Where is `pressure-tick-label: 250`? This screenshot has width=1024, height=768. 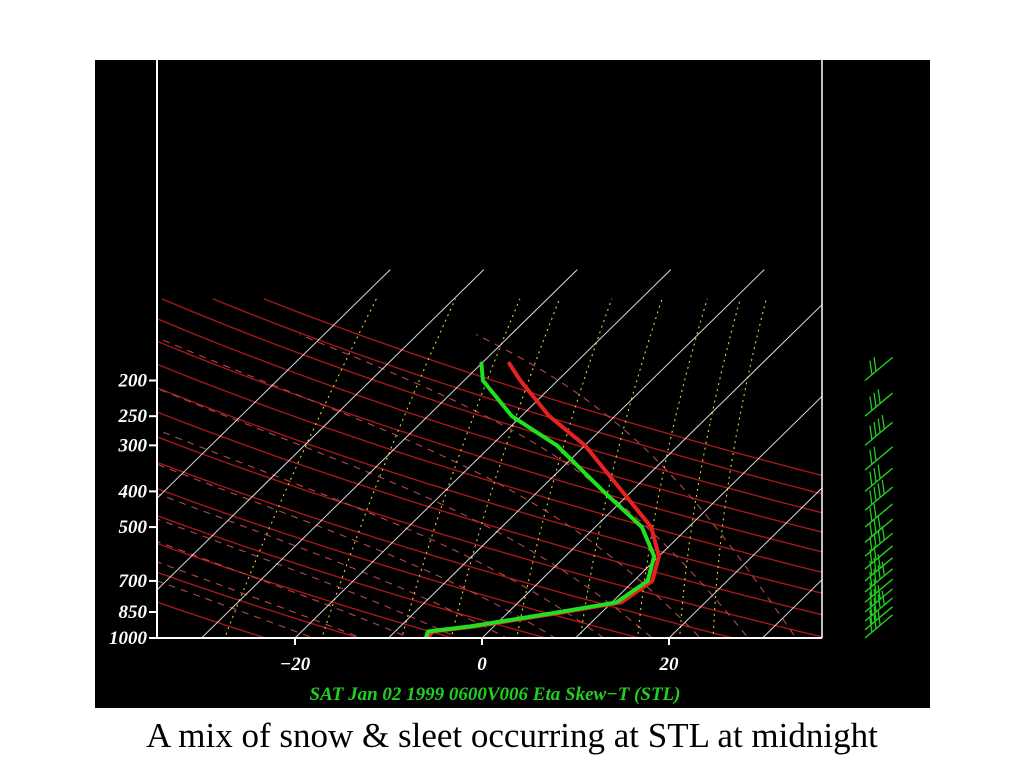 pressure-tick-label: 250 is located at coordinates (133, 416).